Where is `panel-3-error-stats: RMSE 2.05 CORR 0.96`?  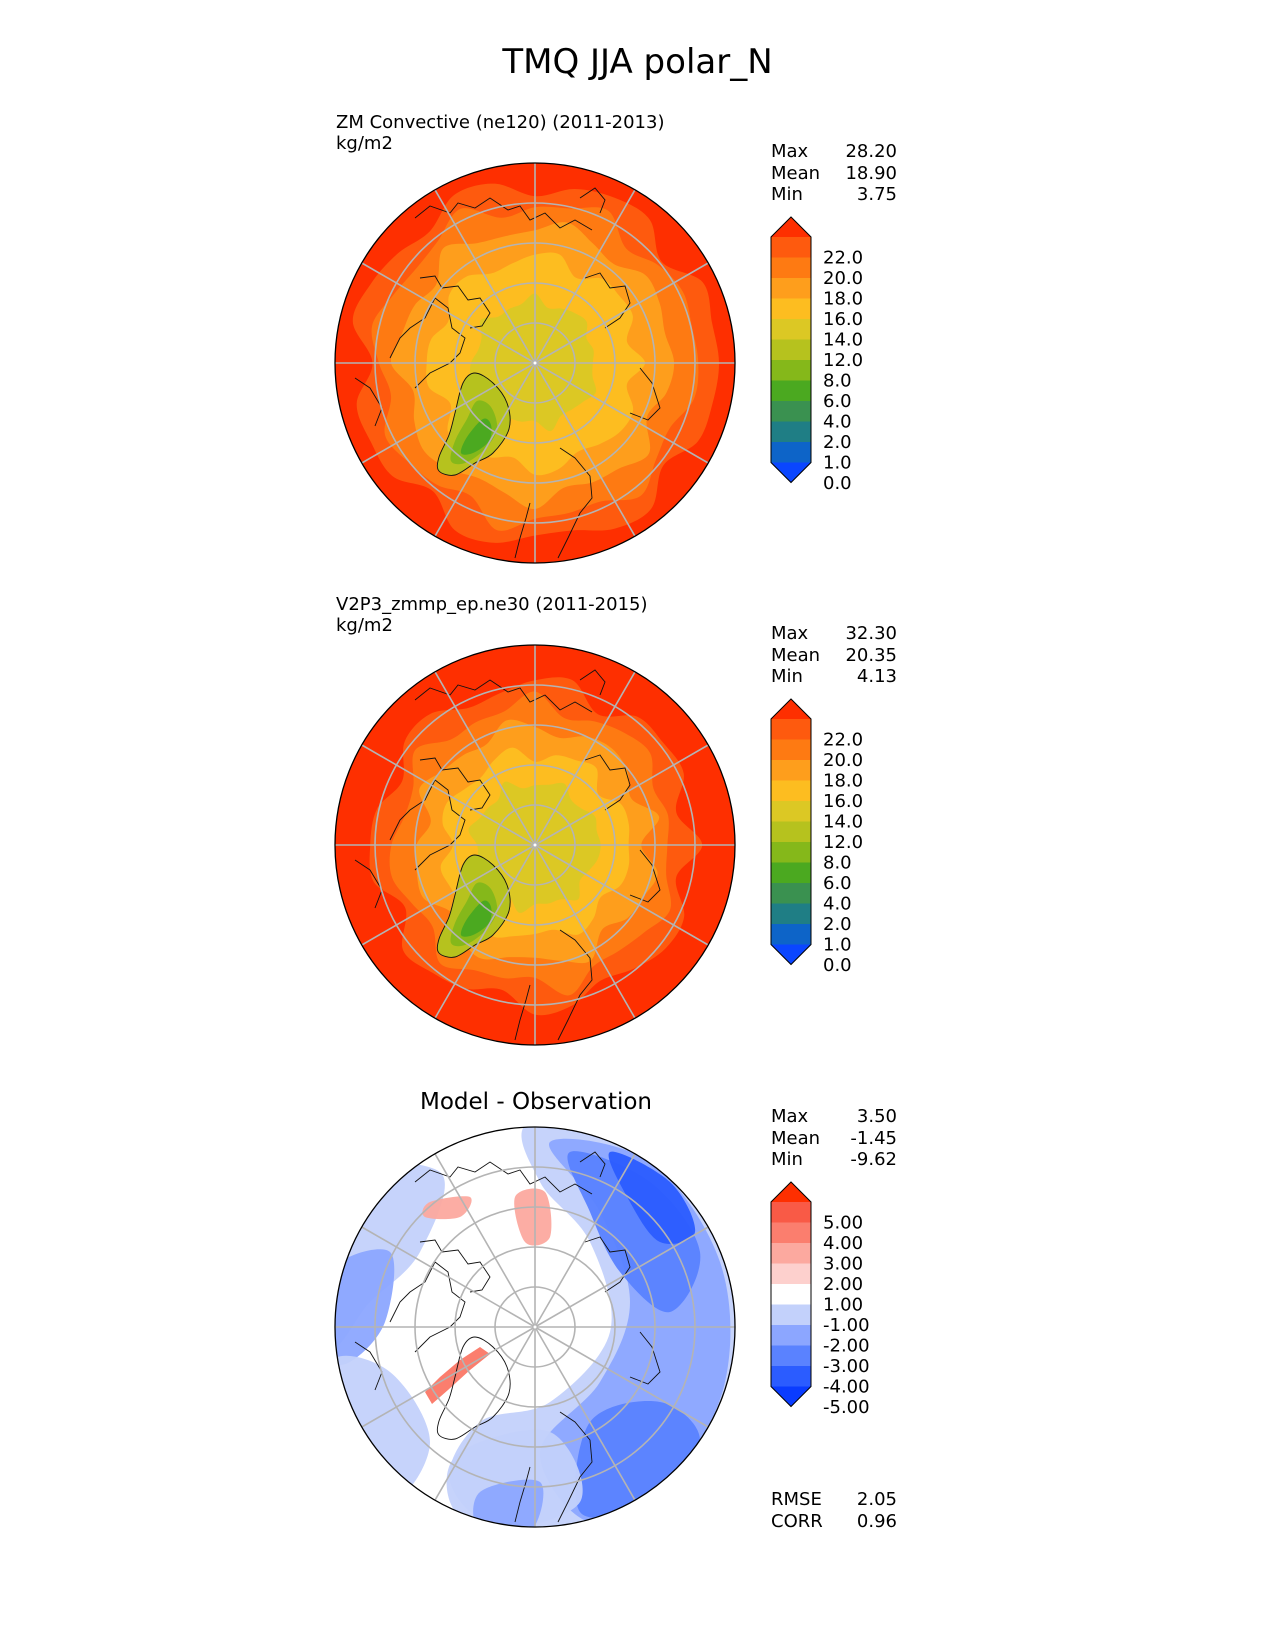
panel-3-error-stats: RMSE 2.05 CORR 0.96 is located at coordinates (834, 1510).